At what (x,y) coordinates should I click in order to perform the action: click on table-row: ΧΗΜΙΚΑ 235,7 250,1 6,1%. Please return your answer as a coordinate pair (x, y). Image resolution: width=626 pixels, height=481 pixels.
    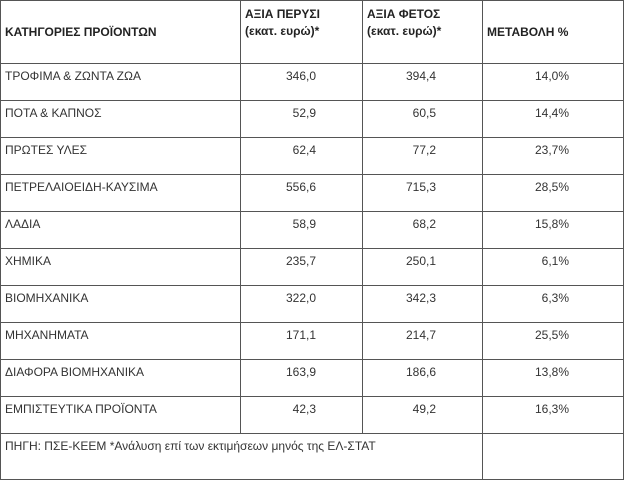
    Looking at the image, I should click on (312, 267).